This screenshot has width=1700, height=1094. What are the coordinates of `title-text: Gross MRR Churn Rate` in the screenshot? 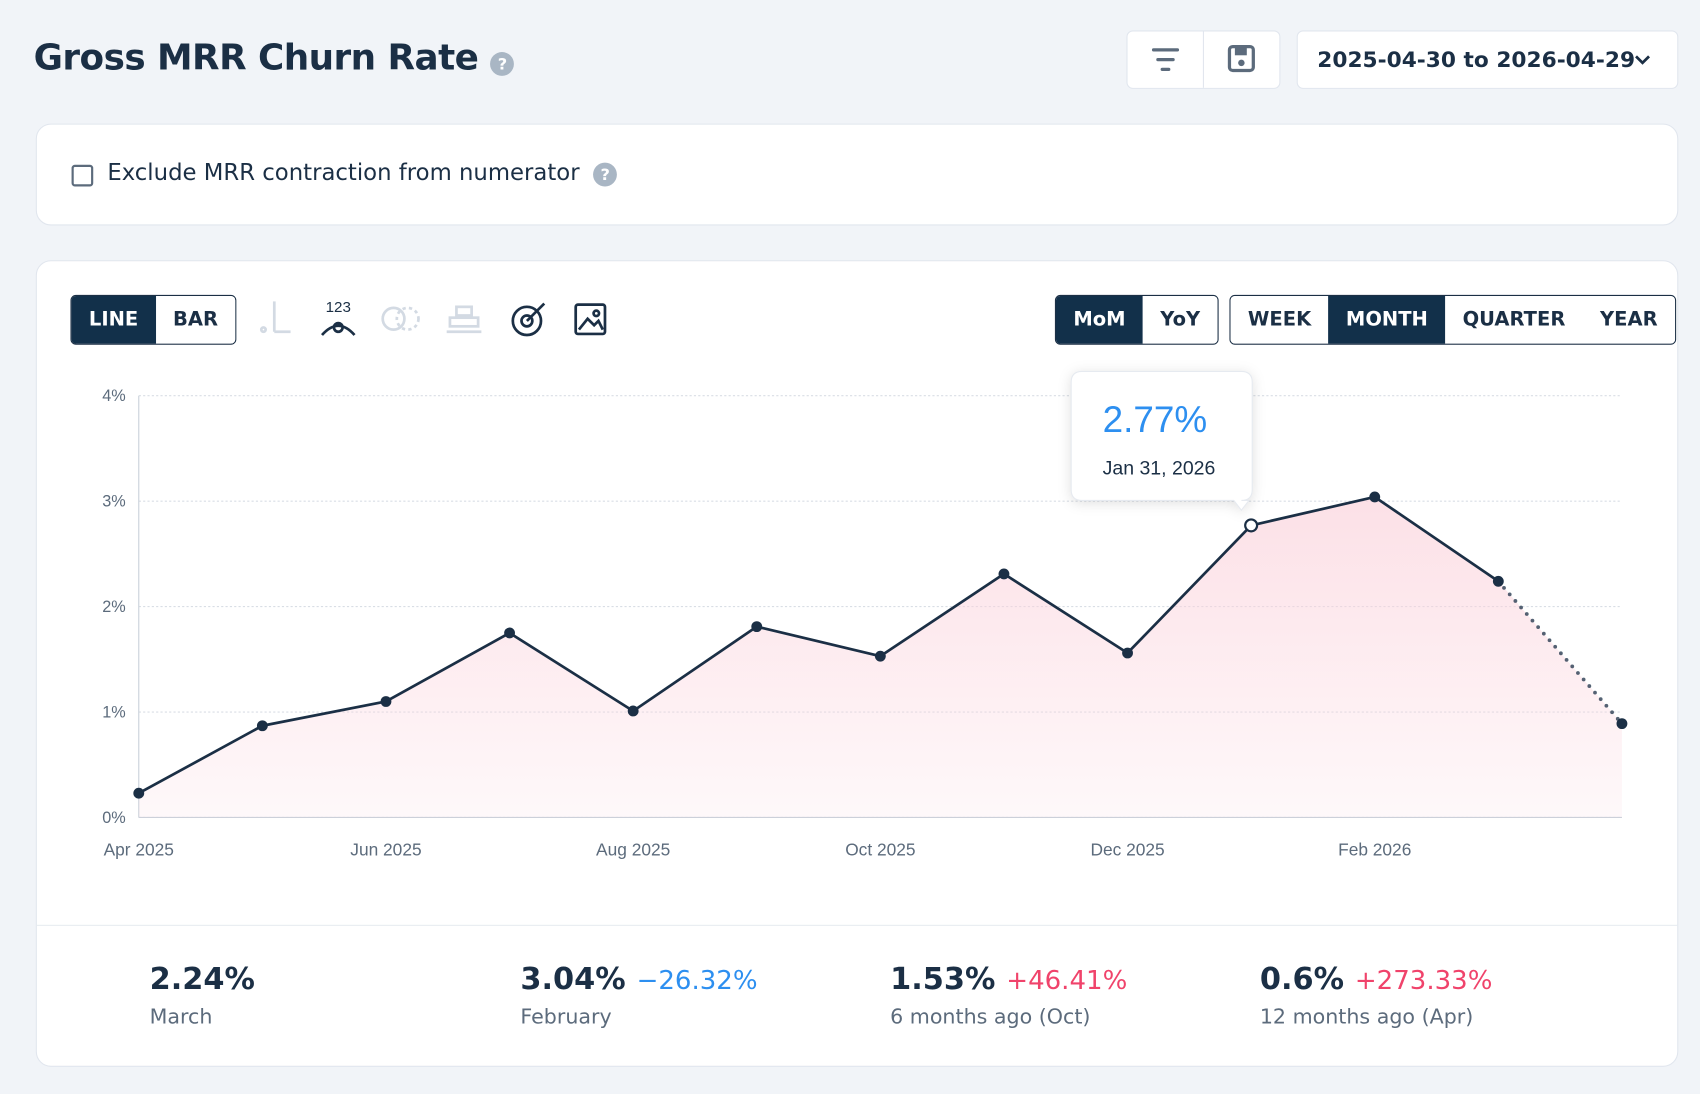 It's located at (256, 57).